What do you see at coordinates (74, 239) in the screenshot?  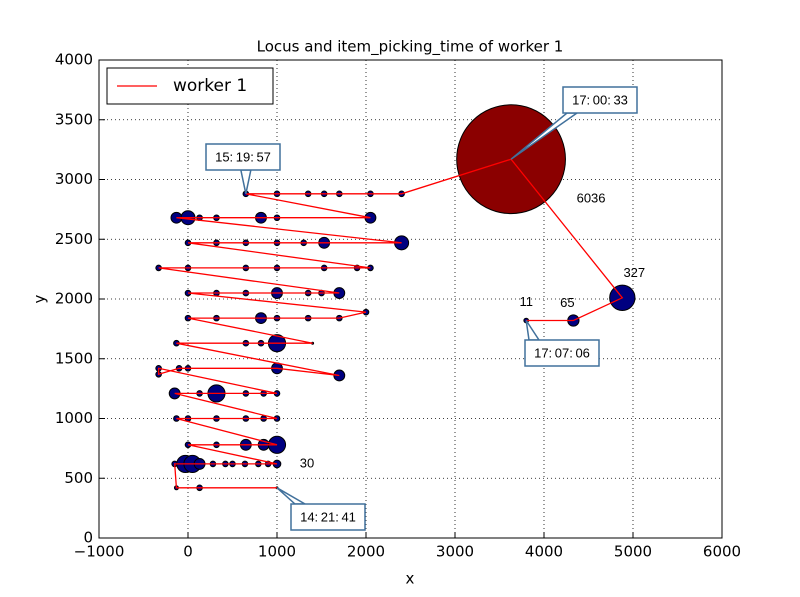 I see `y-tick-label: 2500` at bounding box center [74, 239].